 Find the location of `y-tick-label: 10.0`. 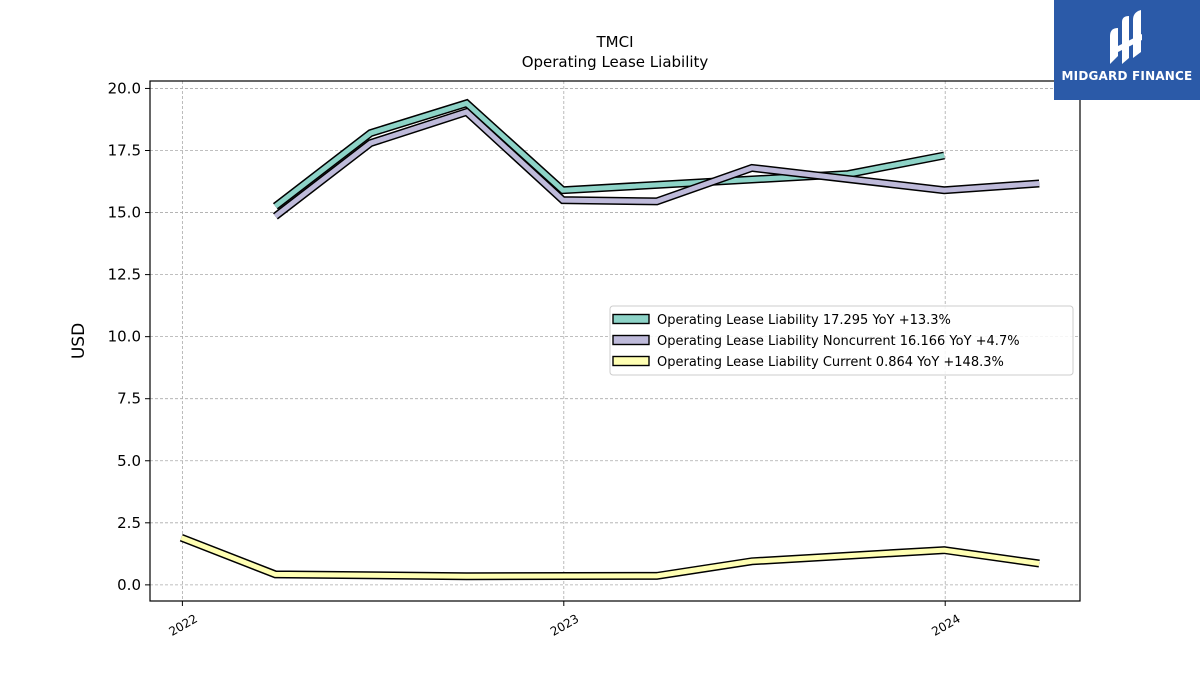

y-tick-label: 10.0 is located at coordinates (124, 337).